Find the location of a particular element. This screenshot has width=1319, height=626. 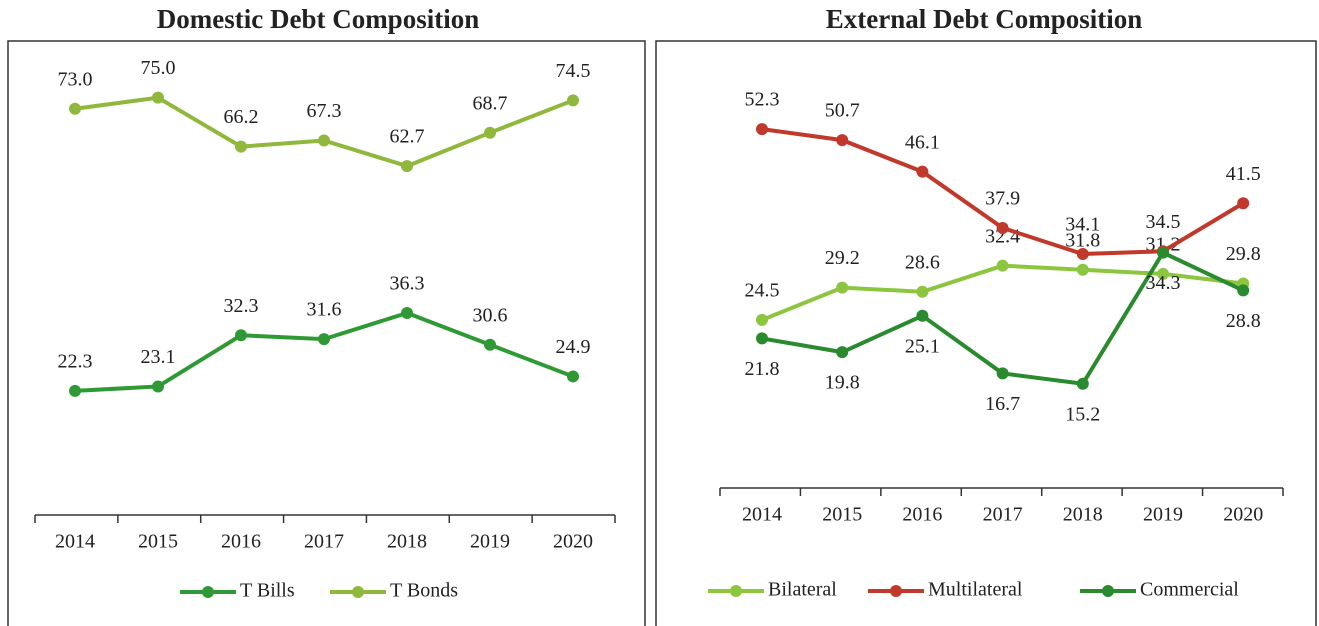

data-label: 66.2 is located at coordinates (241, 117).